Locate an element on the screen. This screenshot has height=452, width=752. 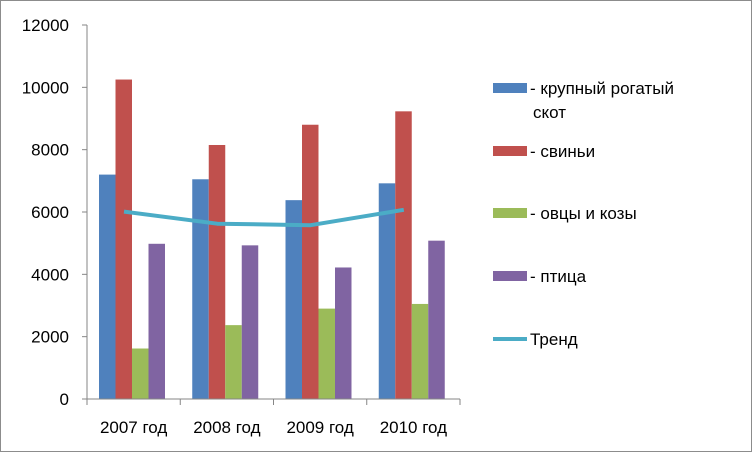
y-tick-label: 10000 is located at coordinates (45, 87).